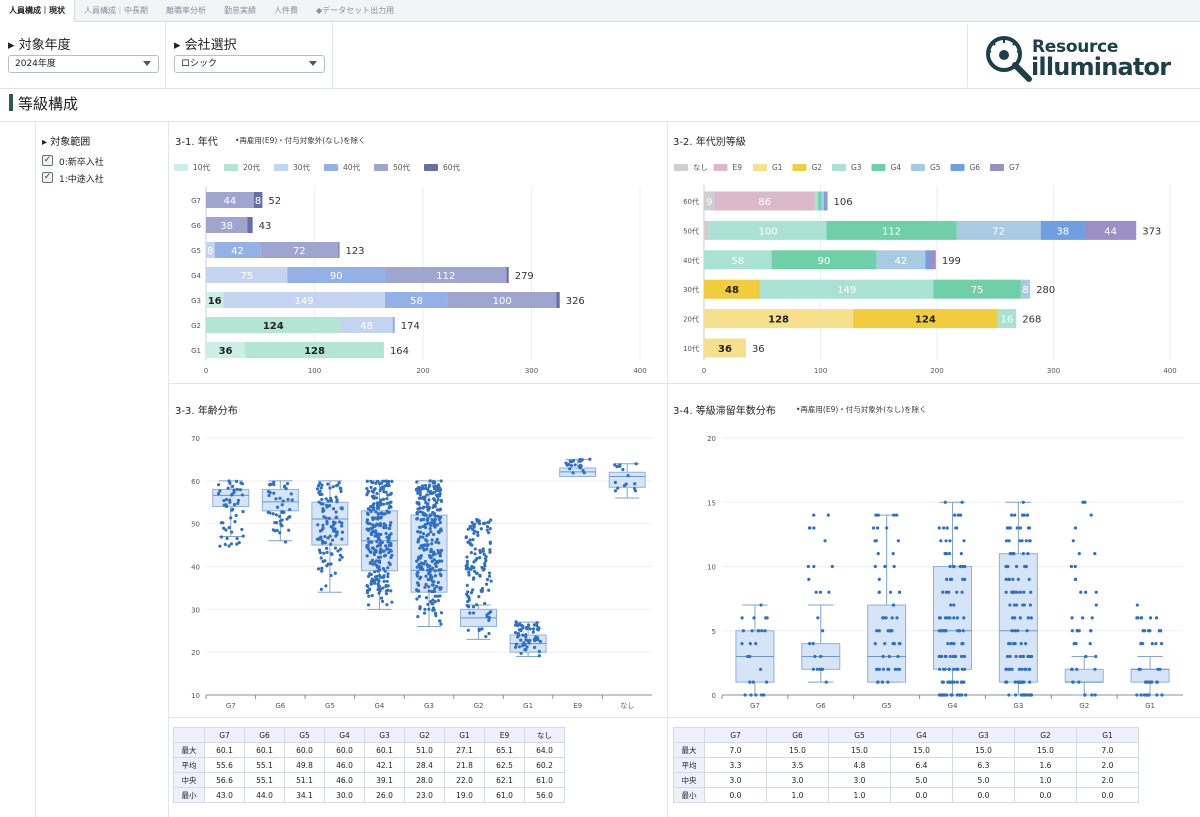 This screenshot has height=817, width=1200. What do you see at coordinates (116, 10) in the screenshot?
I see `tab-1: 人員構成｜中長期` at bounding box center [116, 10].